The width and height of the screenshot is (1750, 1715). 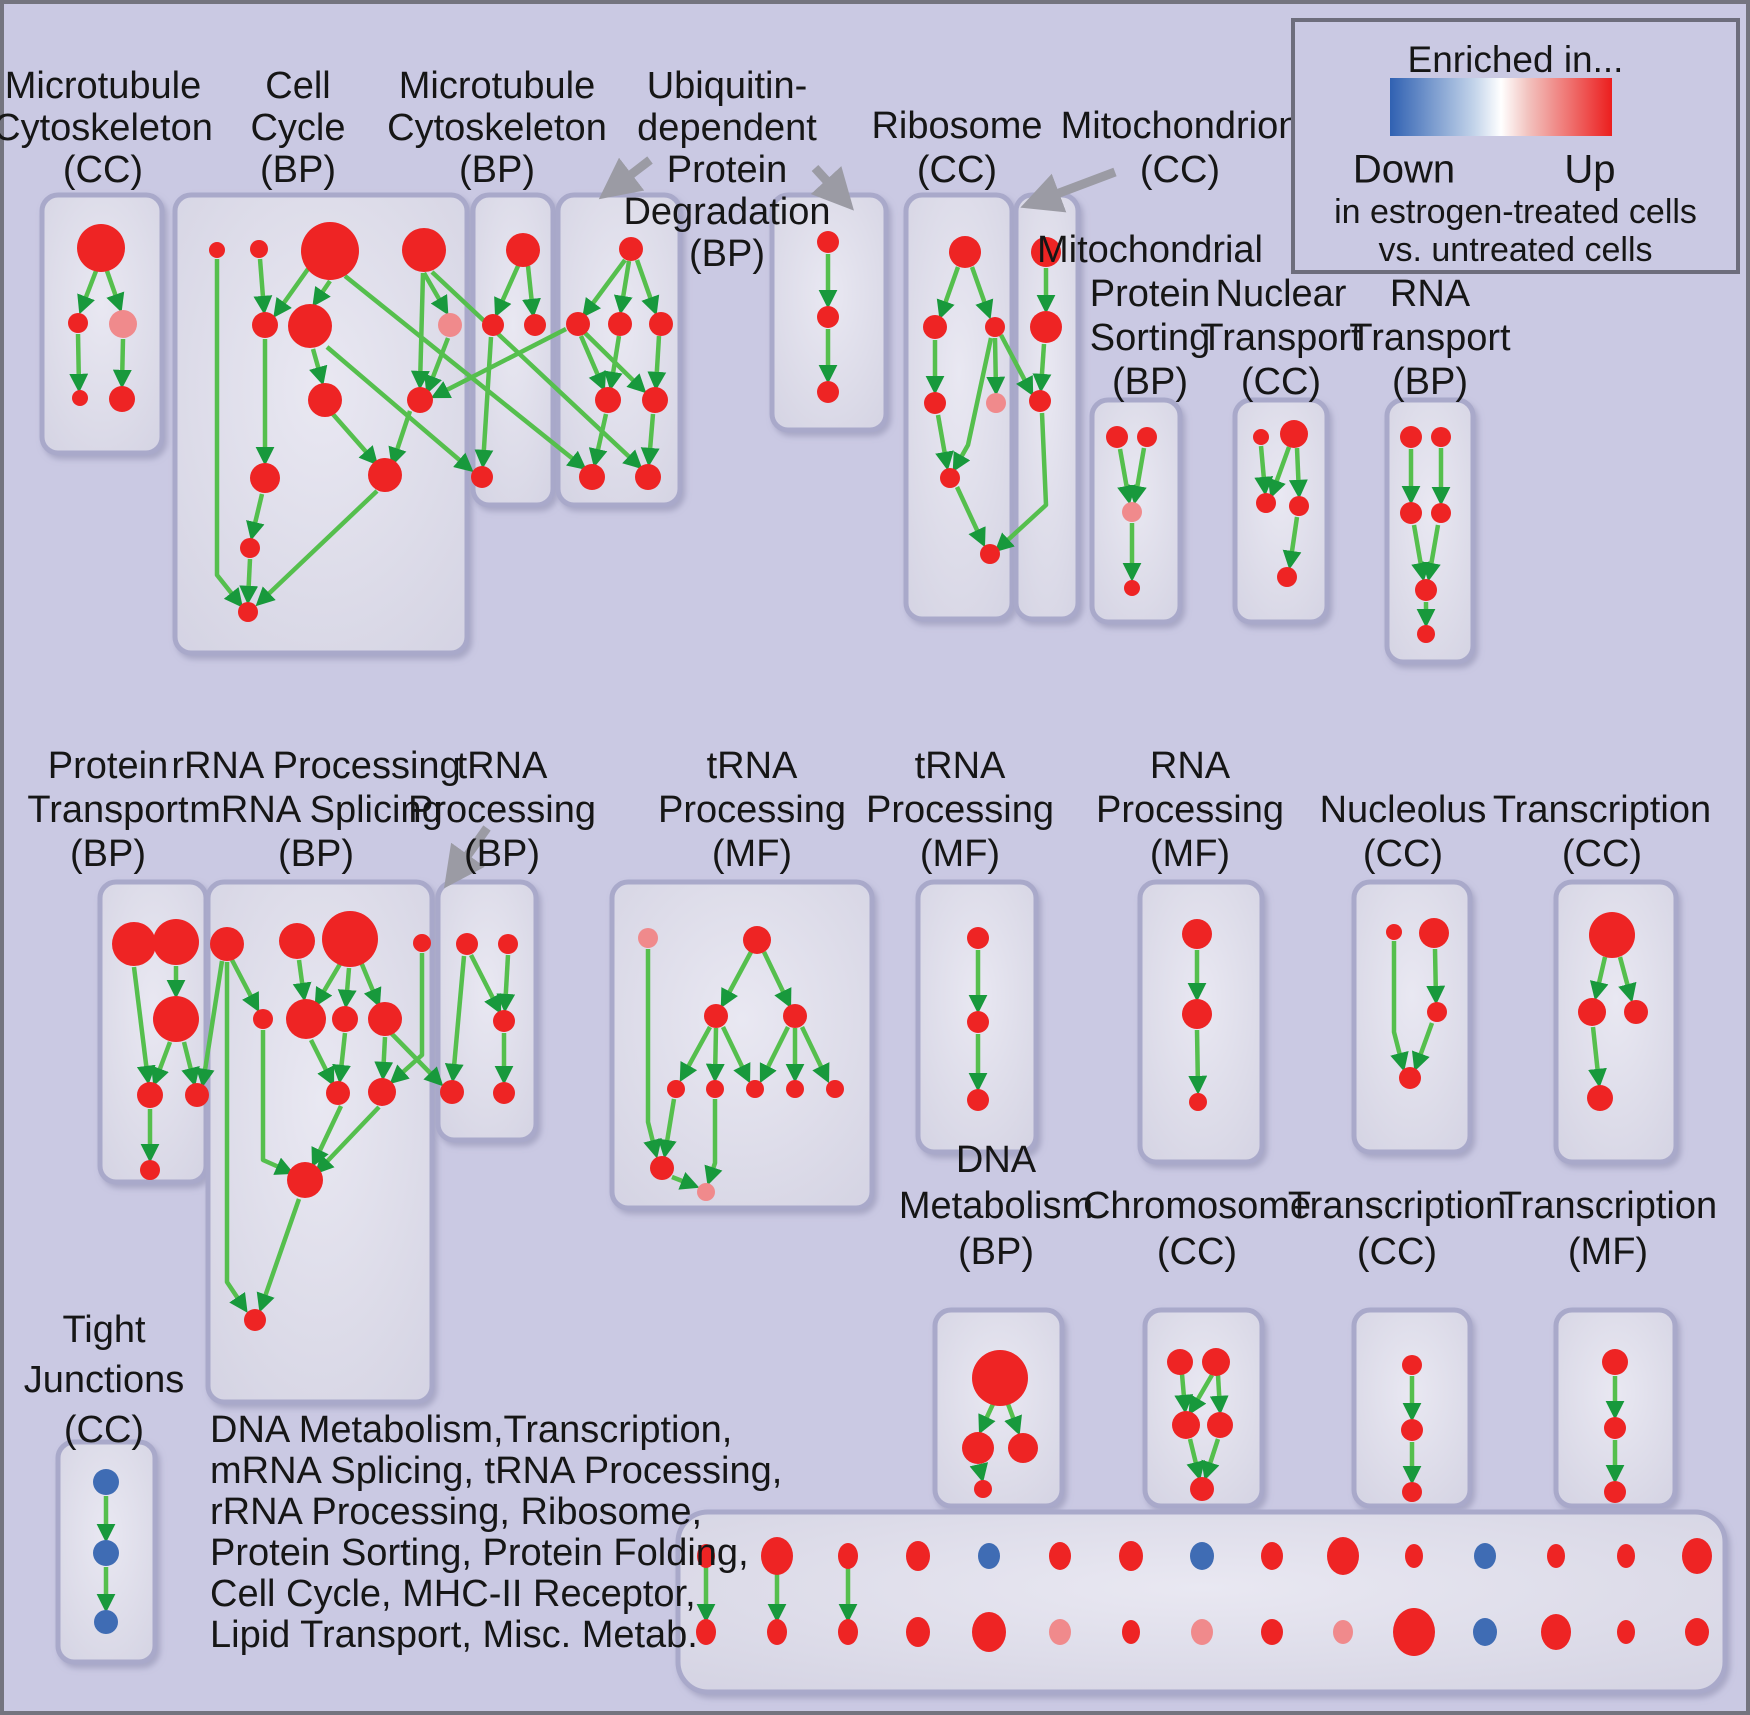 What do you see at coordinates (103, 170) in the screenshot?
I see `cluster-label-mt-cc: (CC)` at bounding box center [103, 170].